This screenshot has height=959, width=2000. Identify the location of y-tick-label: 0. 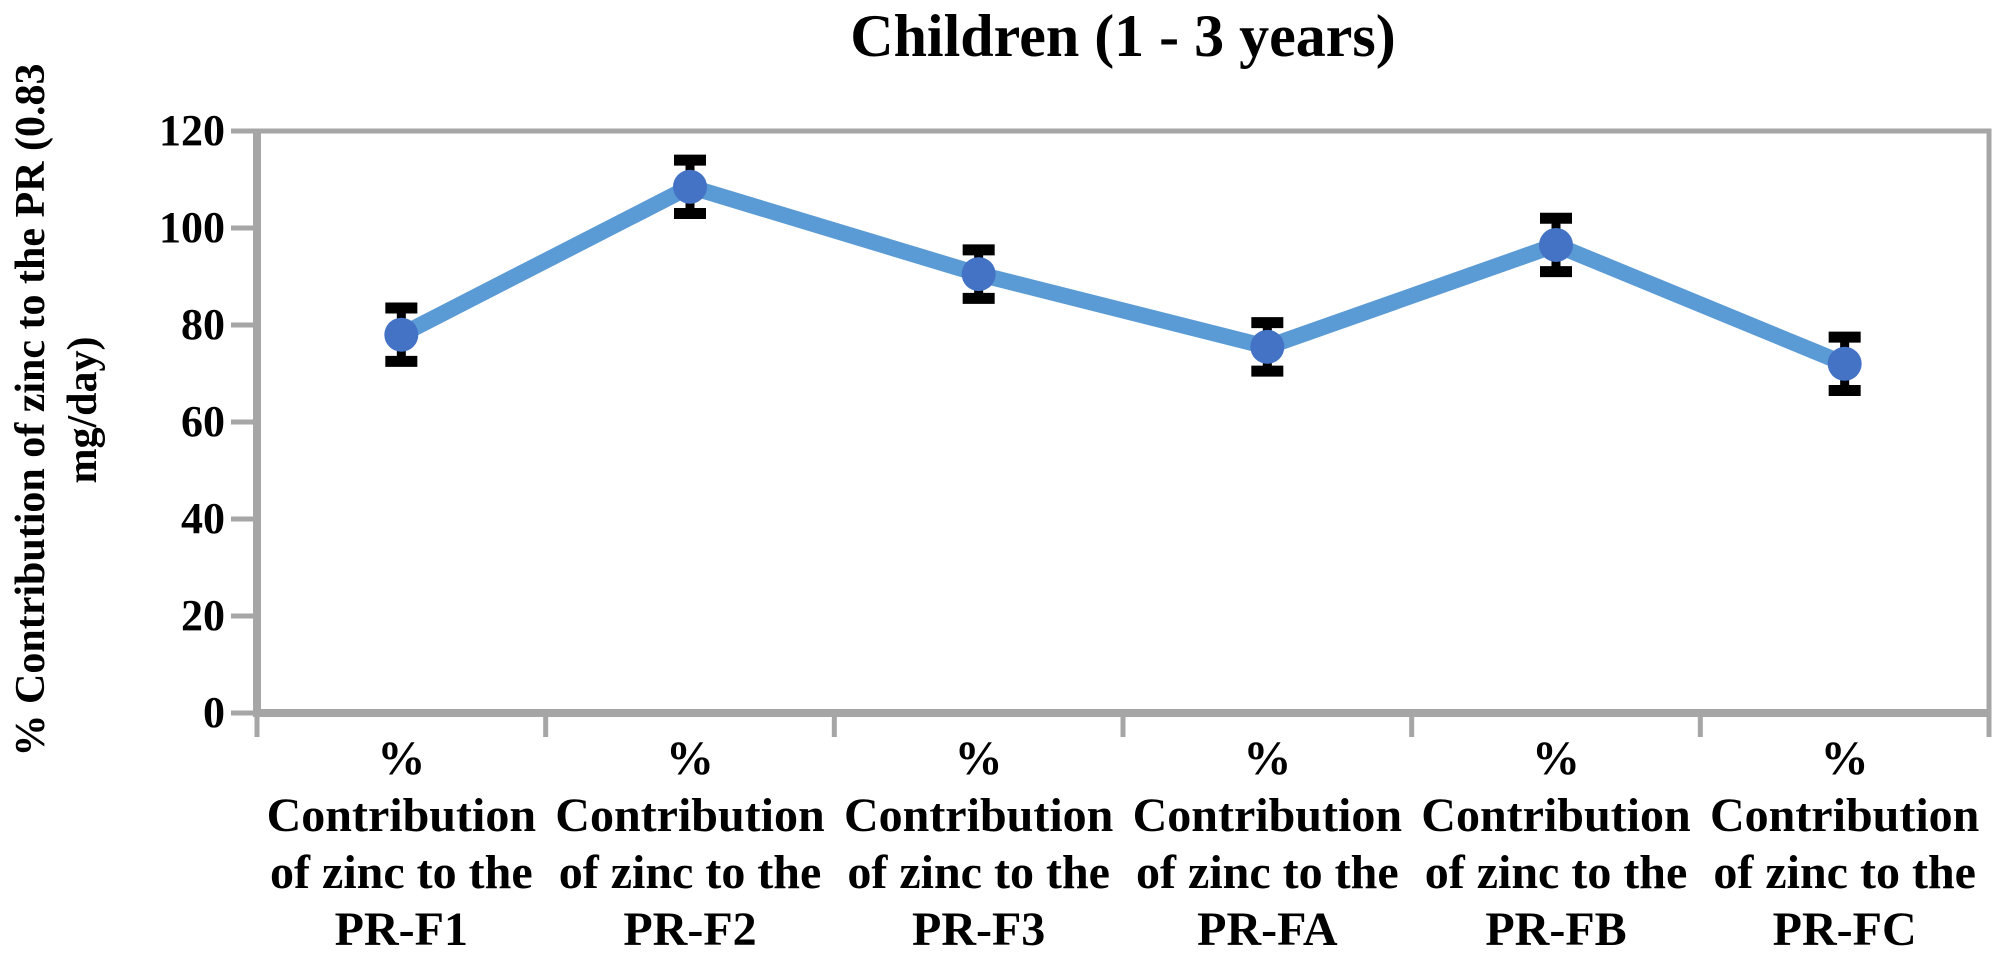
(214, 712).